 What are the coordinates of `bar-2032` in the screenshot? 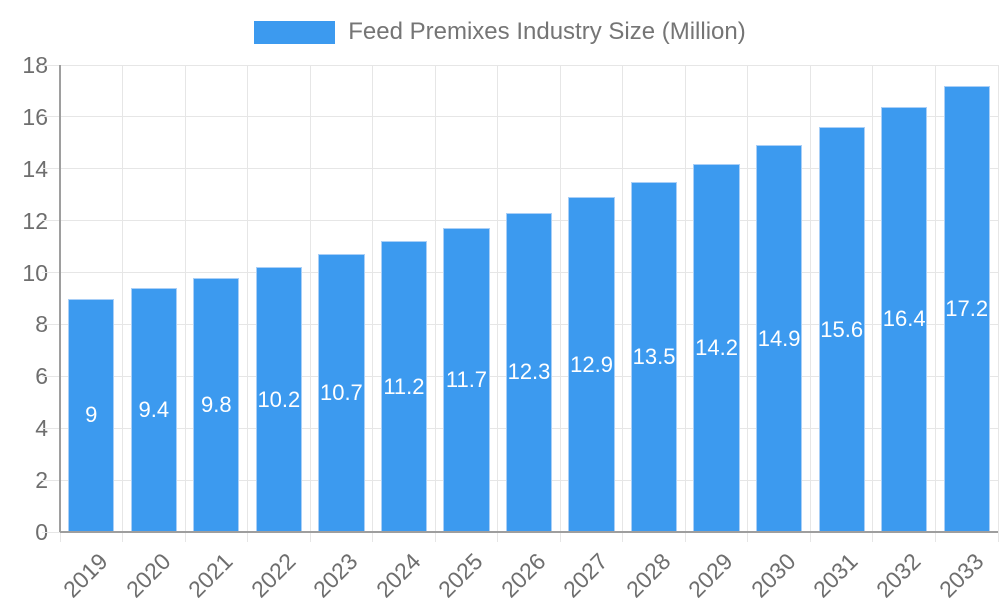 It's located at (904, 319).